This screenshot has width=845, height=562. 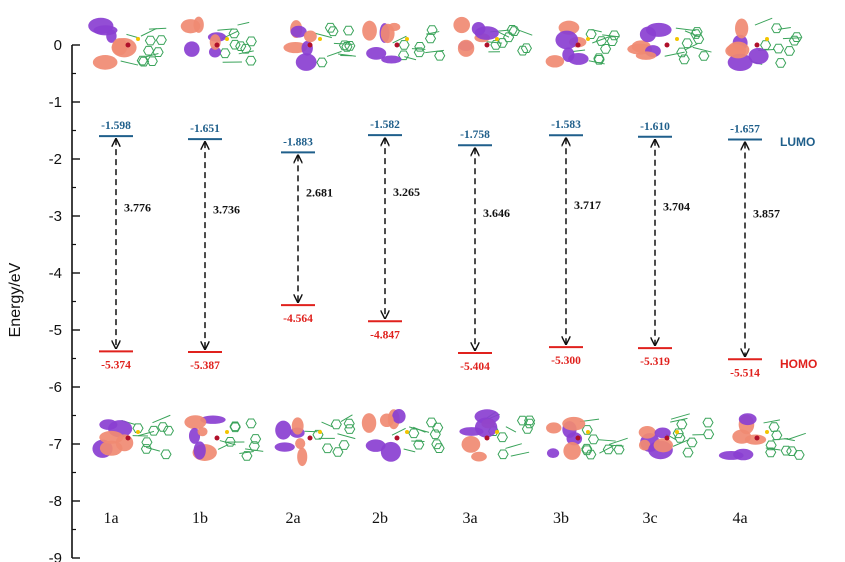 I want to click on lumo-value-label: -1.883, so click(x=298, y=142).